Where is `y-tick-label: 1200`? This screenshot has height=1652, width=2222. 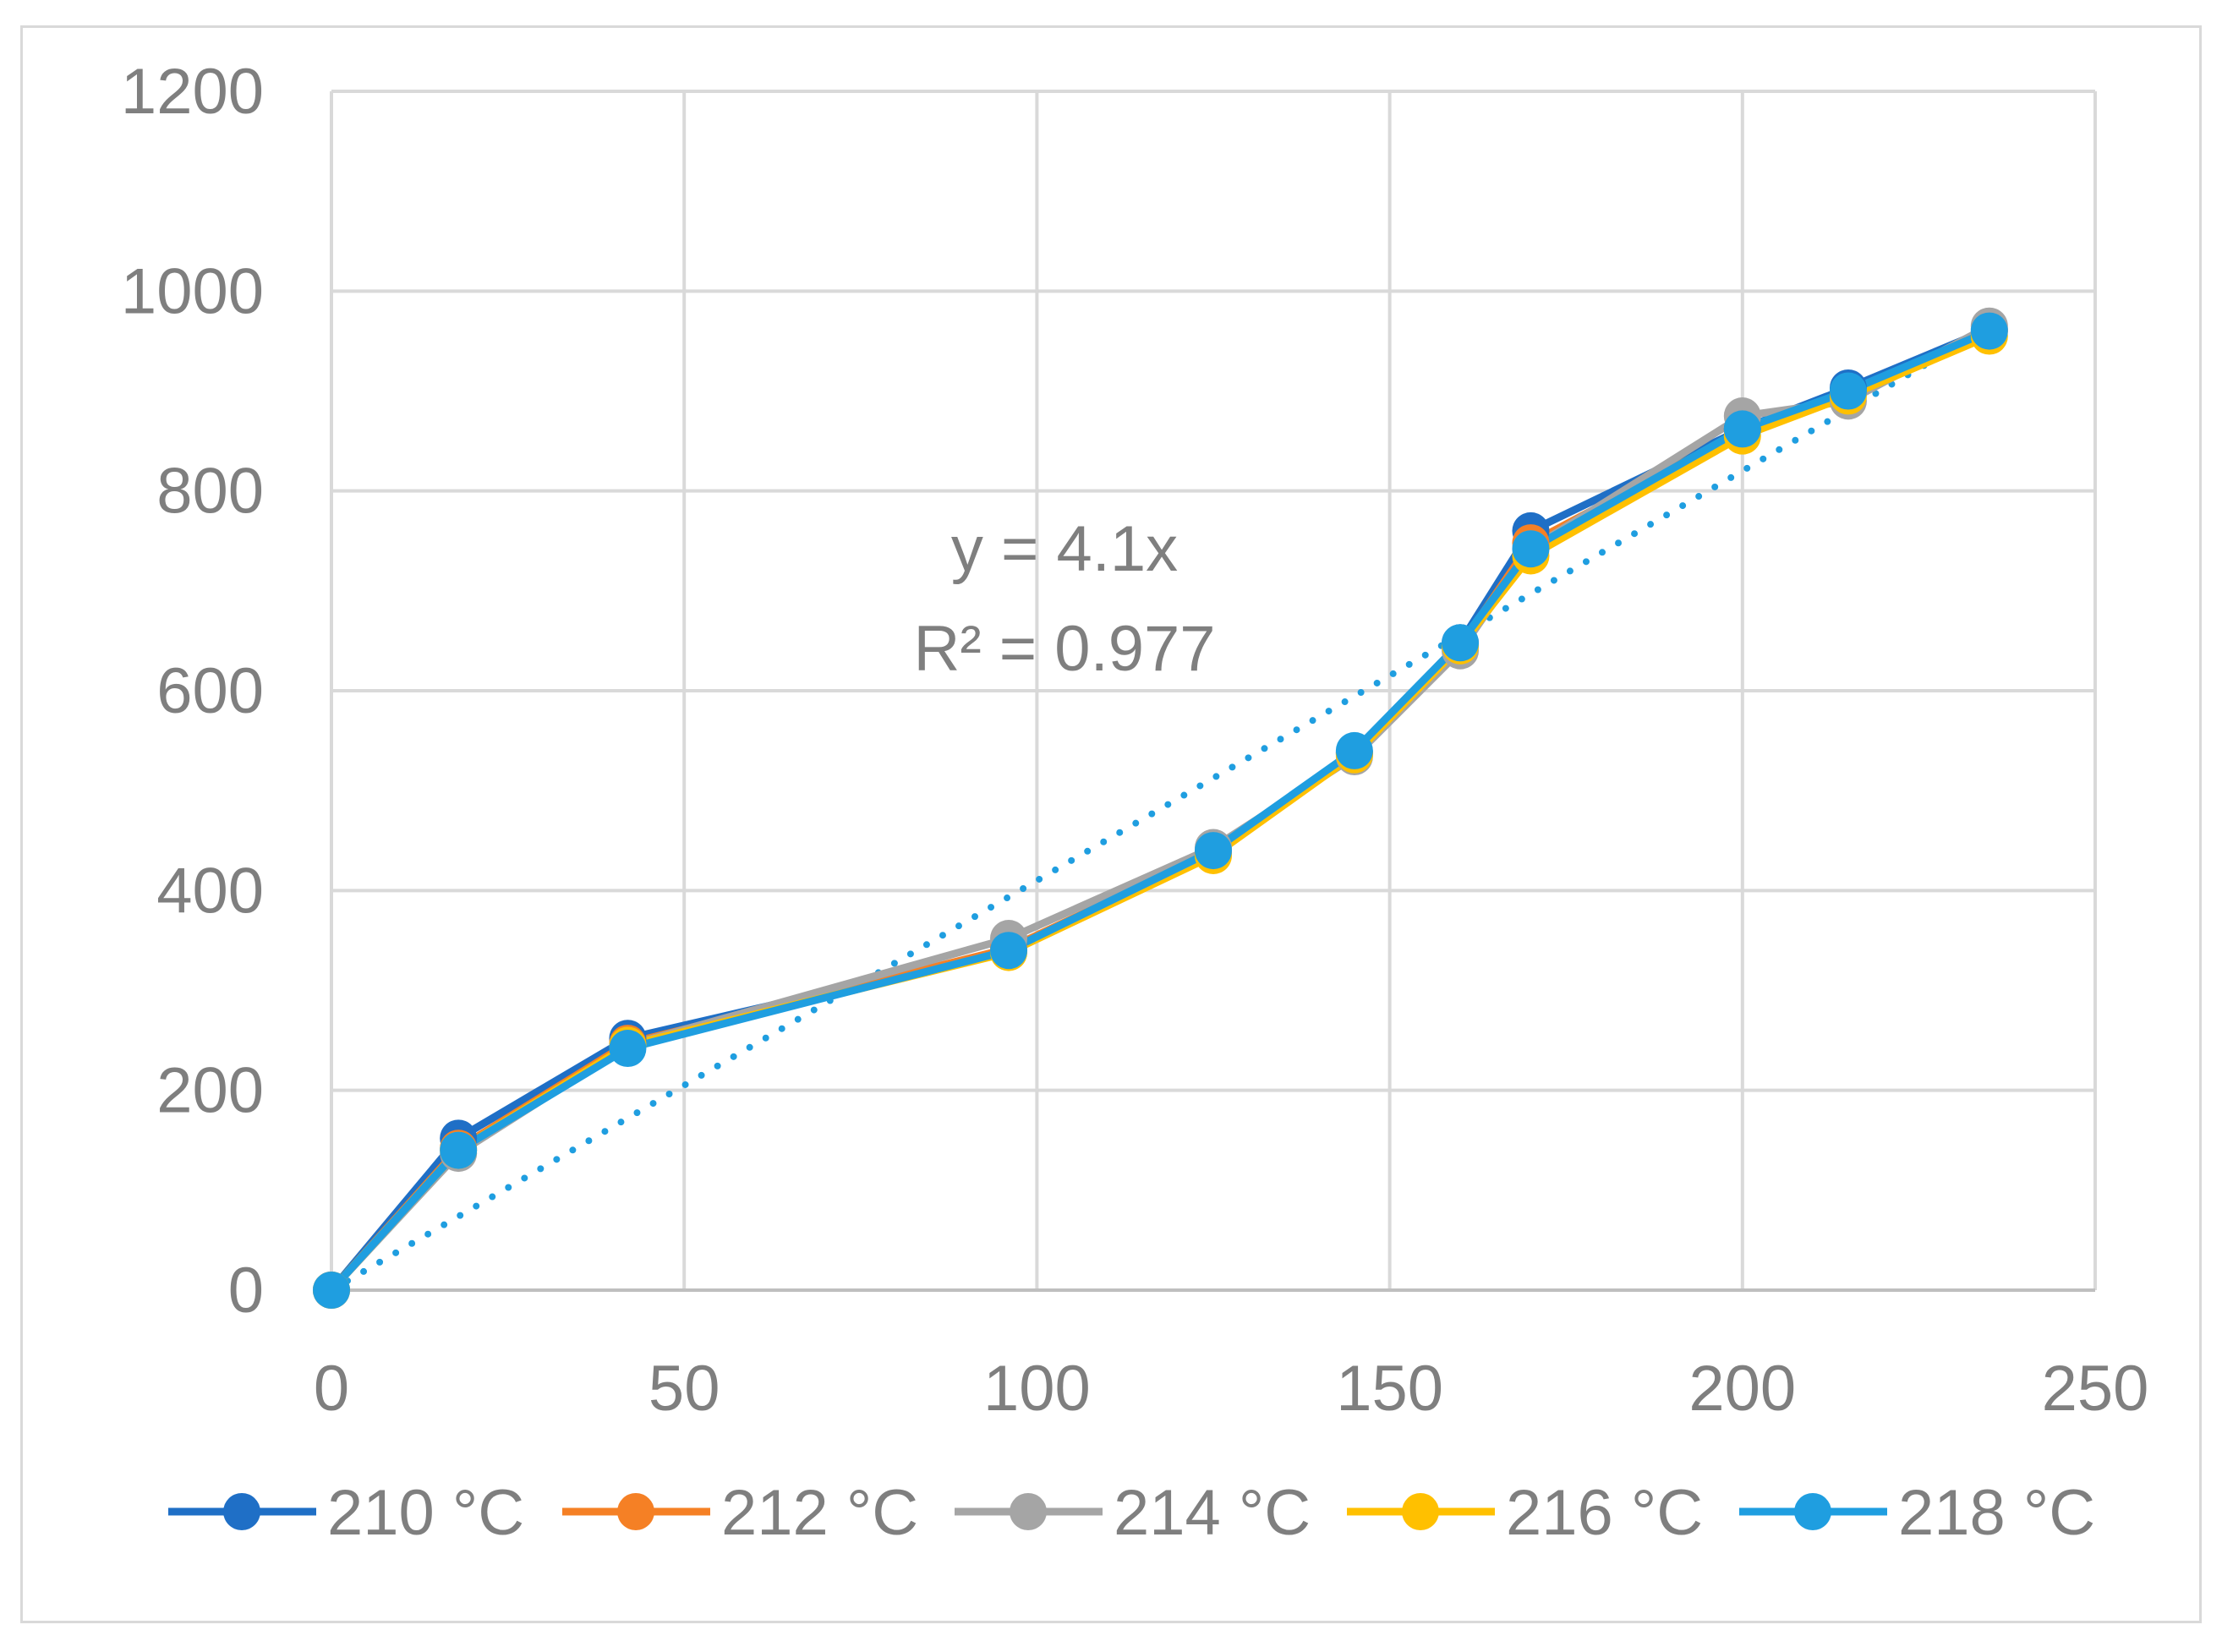
y-tick-label: 1200 is located at coordinates (192, 92).